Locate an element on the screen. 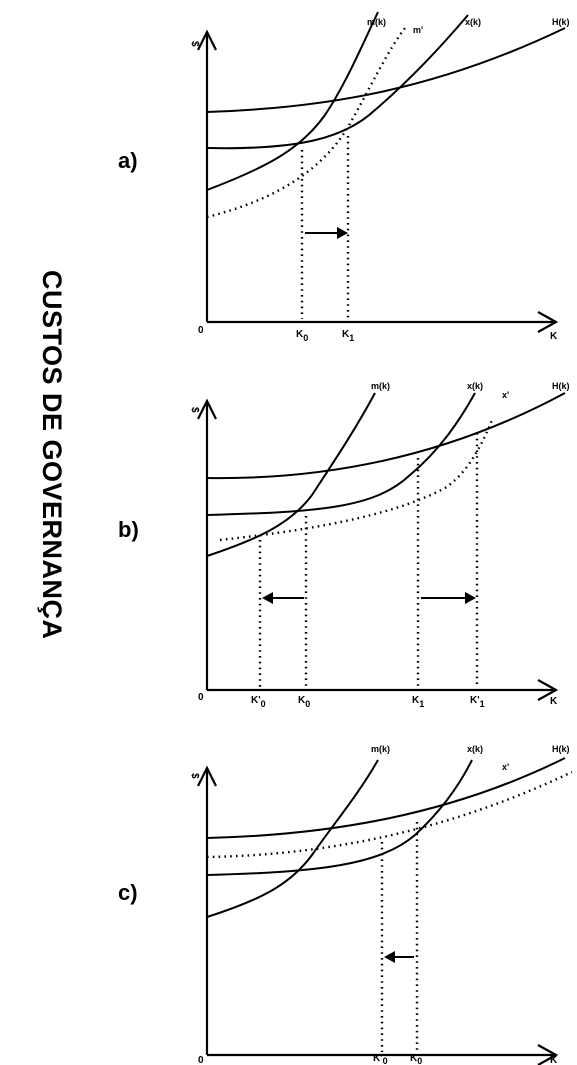 The height and width of the screenshot is (1065, 577). panel-c-label: c) is located at coordinates (128, 892).